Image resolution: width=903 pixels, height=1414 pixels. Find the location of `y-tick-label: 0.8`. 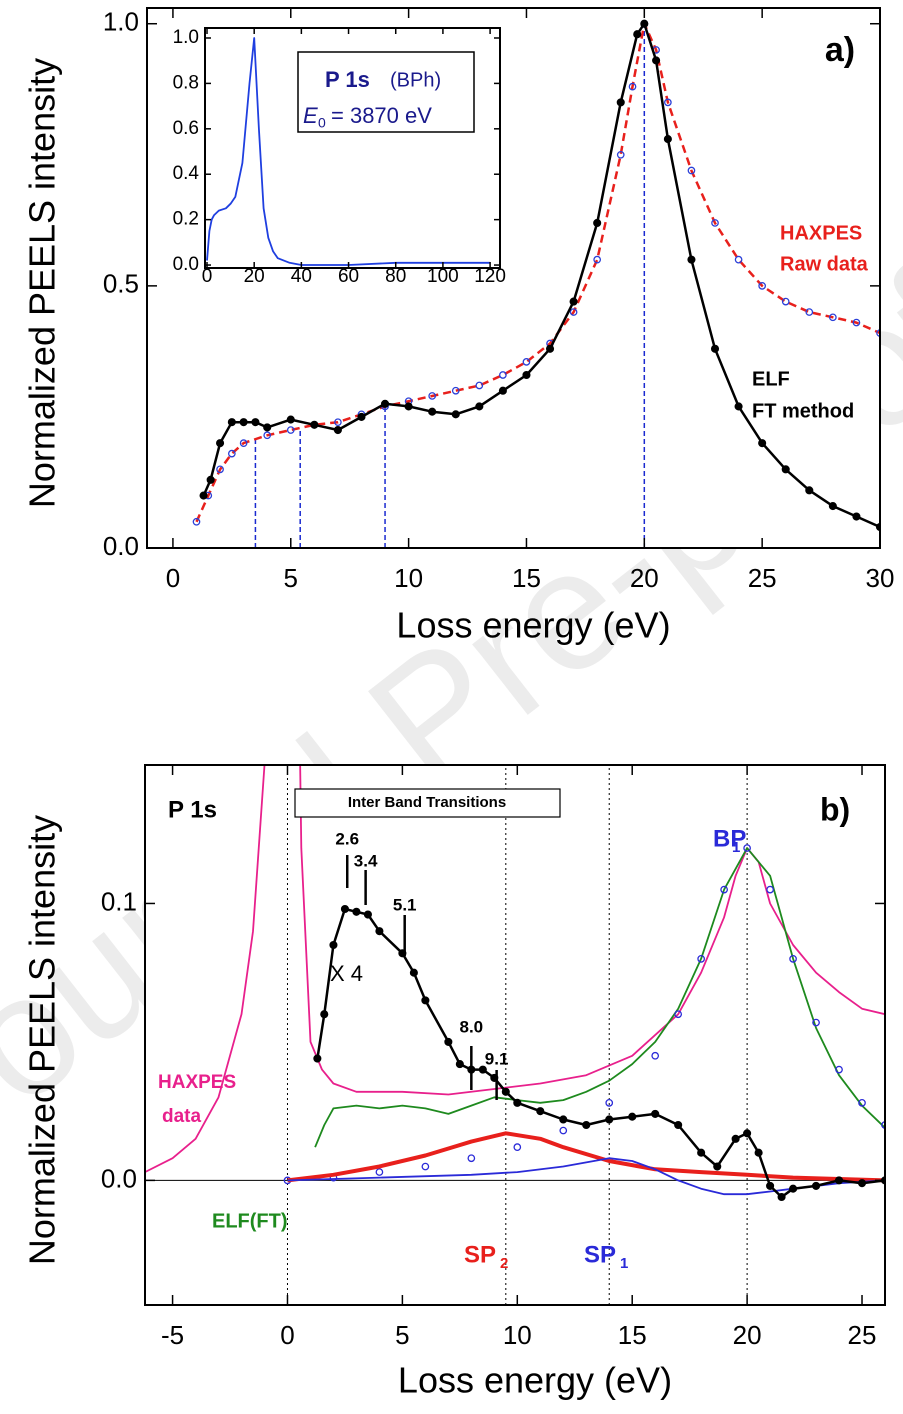

y-tick-label: 0.8 is located at coordinates (186, 82).